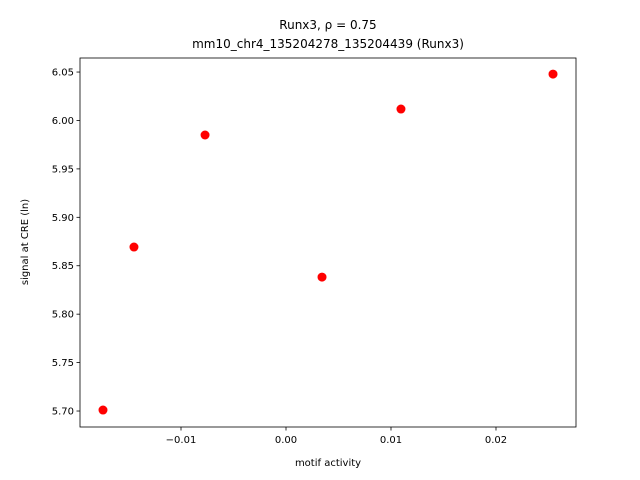 The height and width of the screenshot is (480, 640). Describe the element at coordinates (63, 266) in the screenshot. I see `y-tick-label: 5.85` at that location.